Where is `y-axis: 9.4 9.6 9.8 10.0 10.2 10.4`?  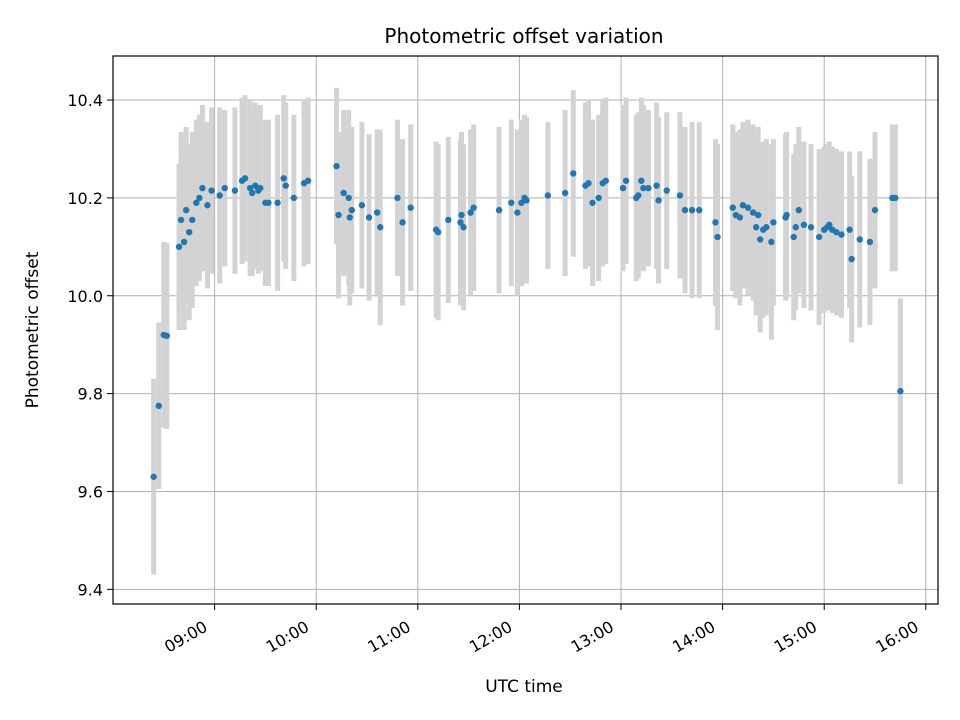
y-axis: 9.4 9.6 9.8 10.0 10.2 10.4 is located at coordinates (90, 345).